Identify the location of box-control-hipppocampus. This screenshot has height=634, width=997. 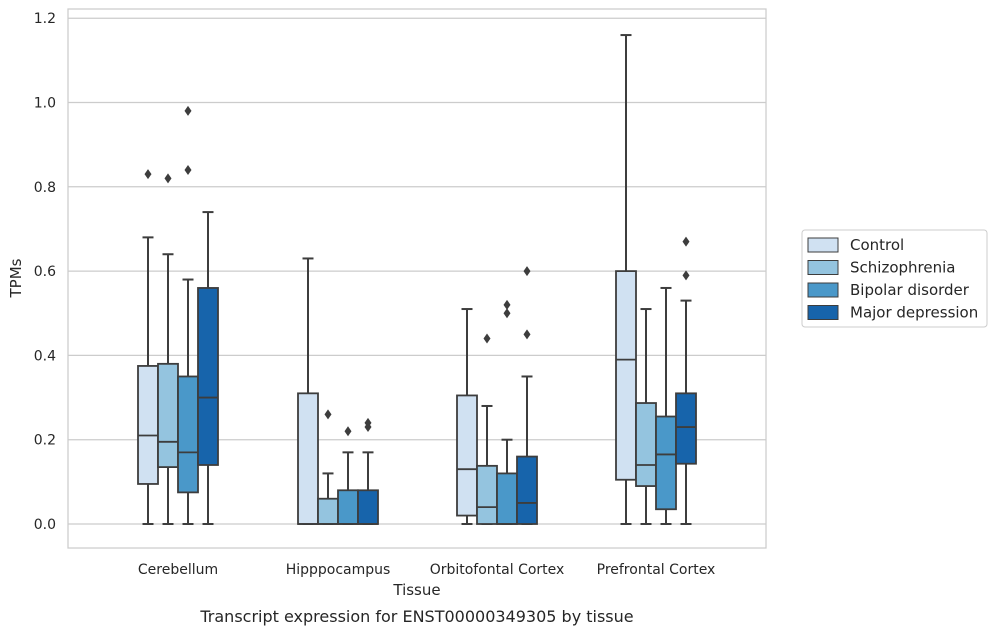
(308, 391).